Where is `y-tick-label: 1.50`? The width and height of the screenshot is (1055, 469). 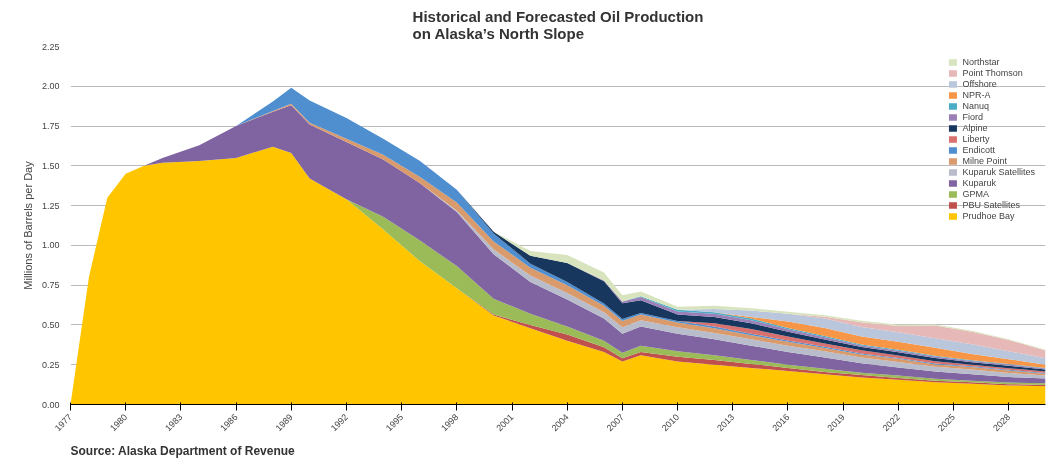
y-tick-label: 1.50 is located at coordinates (50, 165).